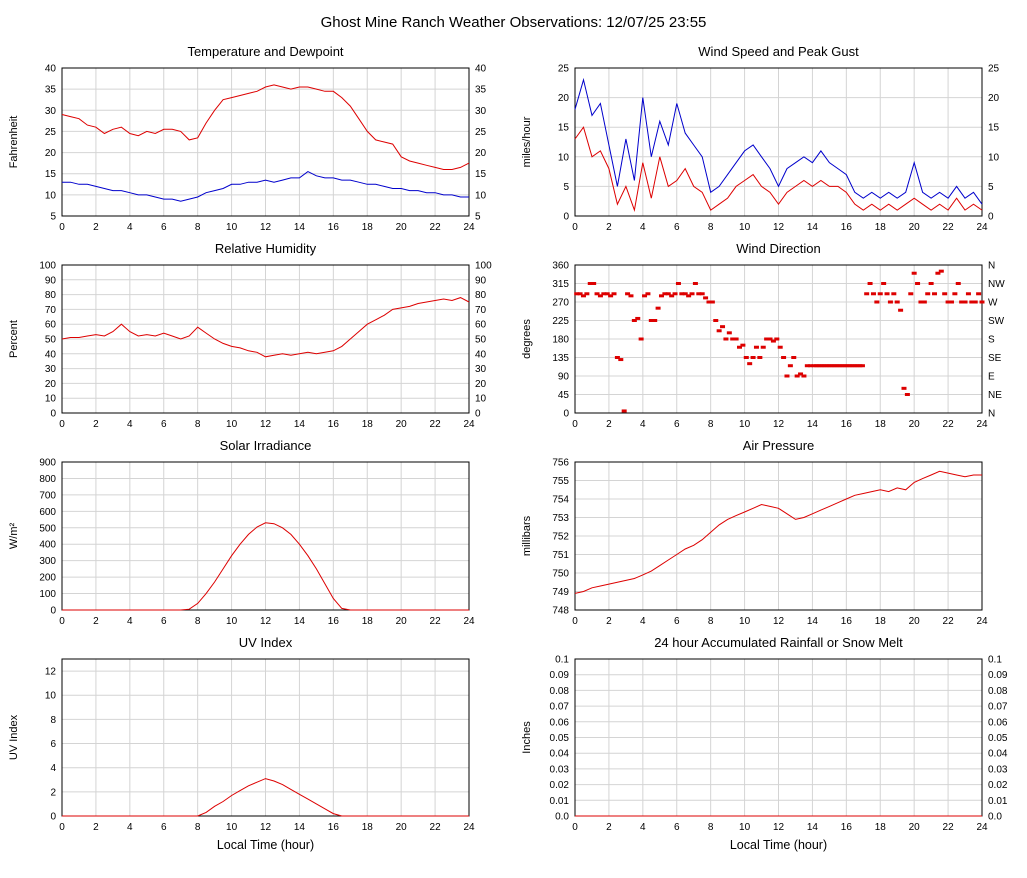 Image resolution: width=1027 pixels, height=878 pixels. Describe the element at coordinates (47, 578) in the screenshot. I see `y-tick-label: 200` at that location.